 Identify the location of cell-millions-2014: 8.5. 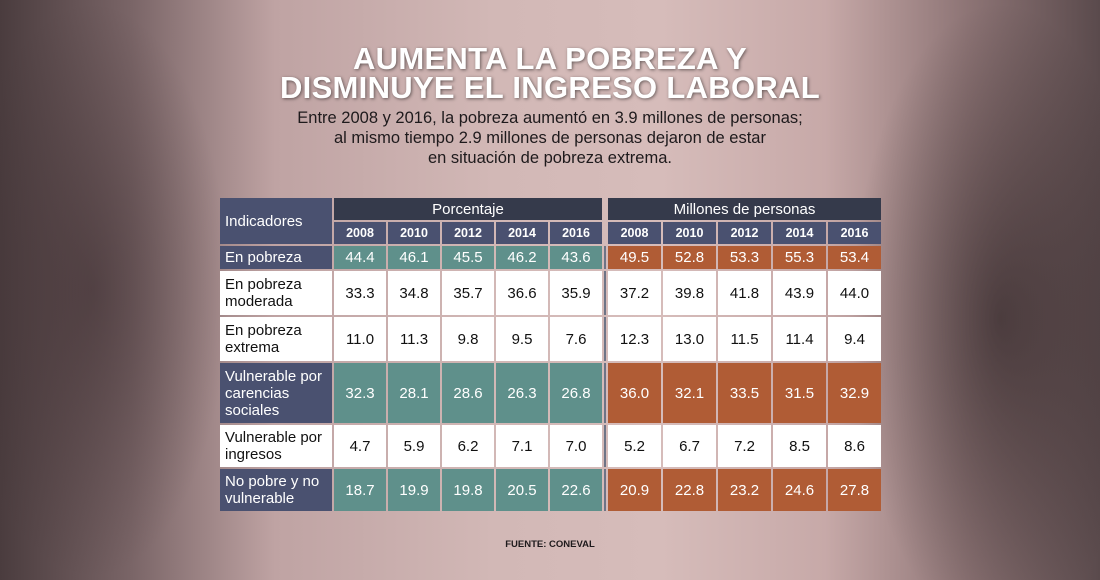
(799, 446).